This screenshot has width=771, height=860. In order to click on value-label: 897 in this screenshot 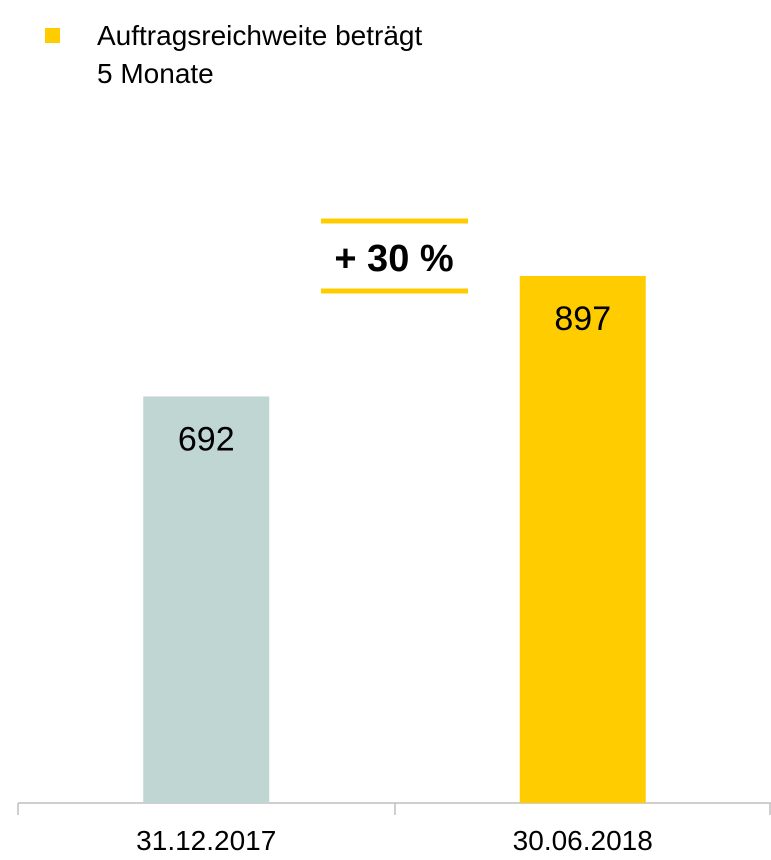, I will do `click(582, 319)`.